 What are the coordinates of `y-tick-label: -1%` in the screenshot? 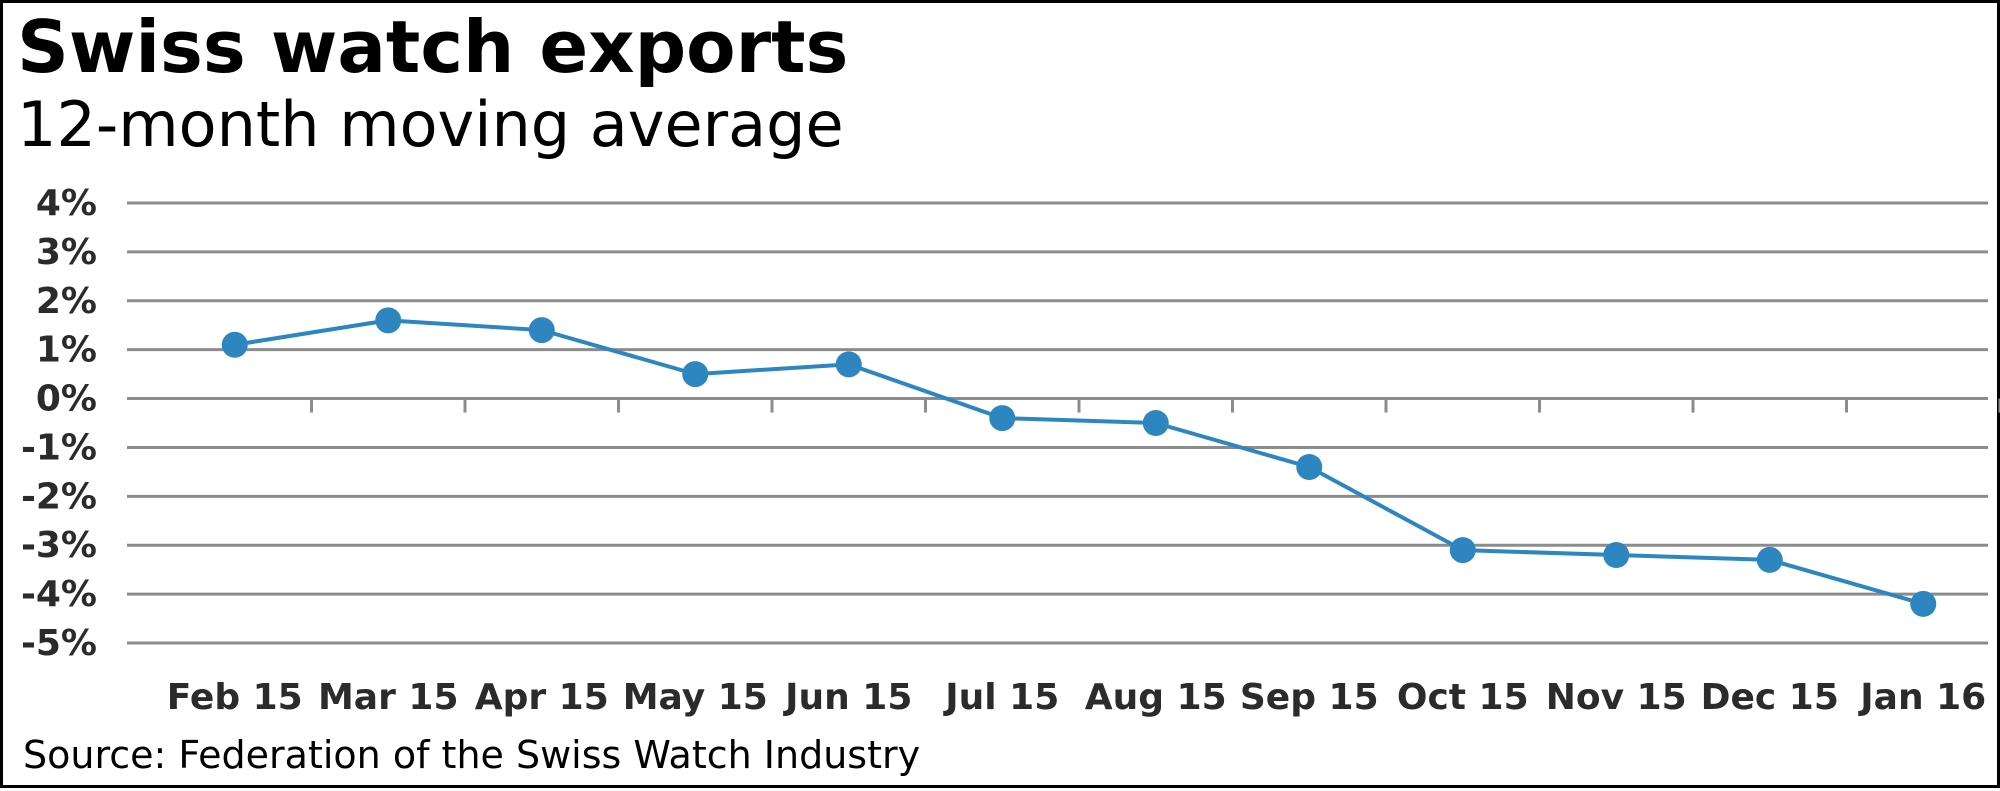 It's located at (59, 447).